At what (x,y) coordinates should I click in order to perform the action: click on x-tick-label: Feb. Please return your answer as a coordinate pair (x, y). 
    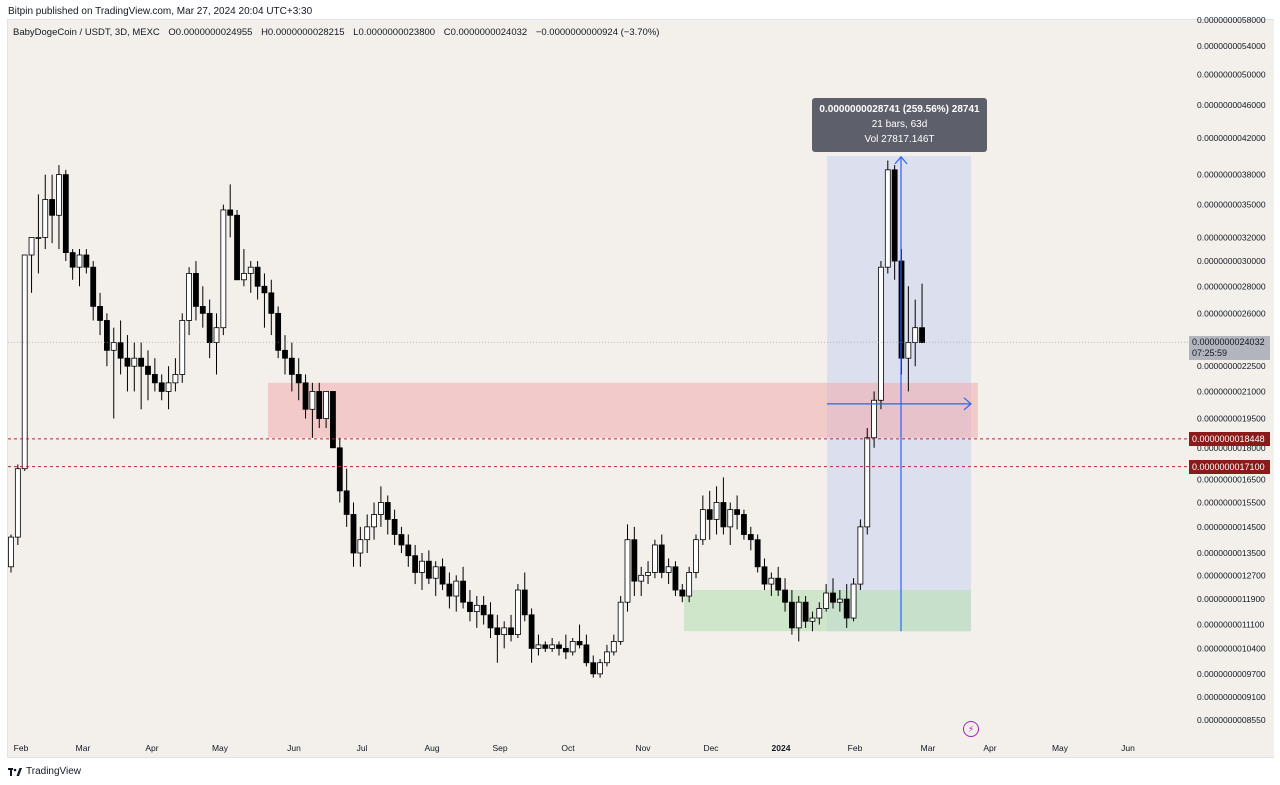
    Looking at the image, I should click on (21, 748).